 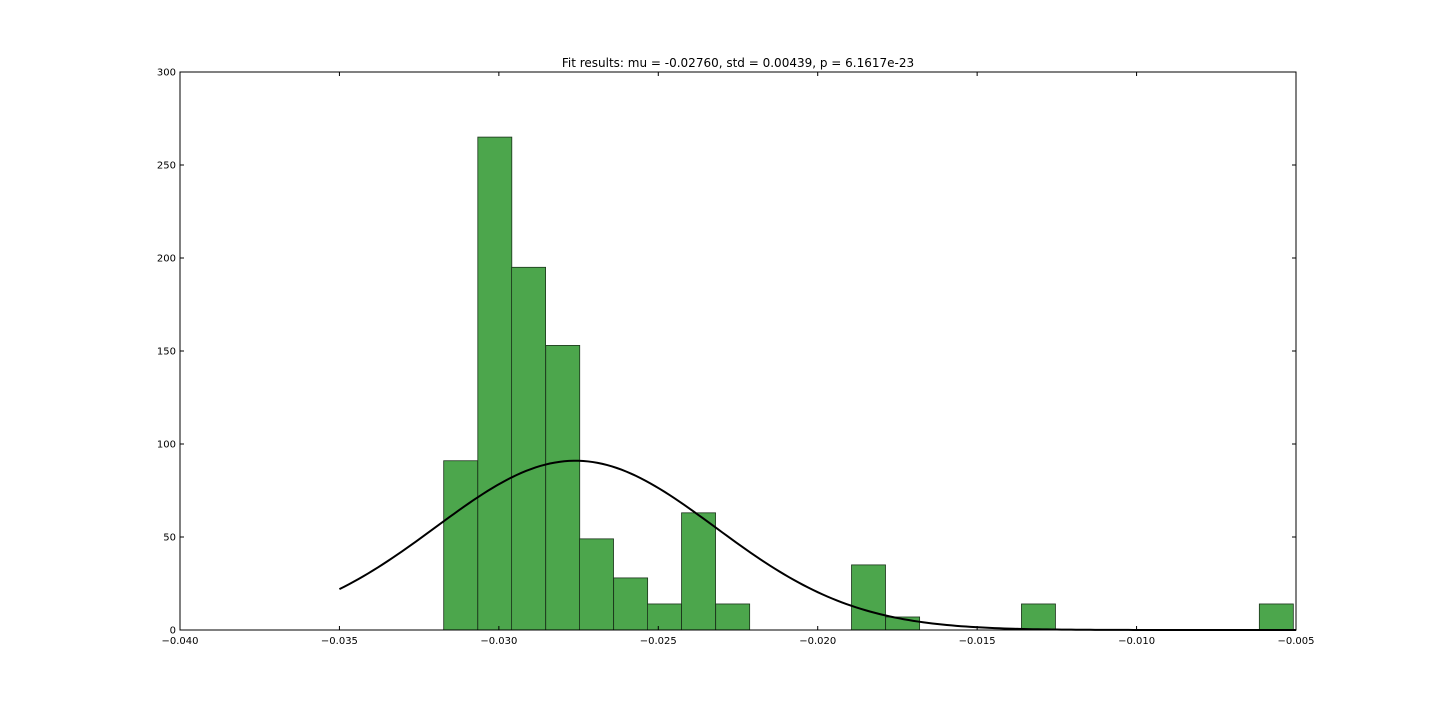 What do you see at coordinates (817, 641) in the screenshot?
I see `x-tick-label: −0.020` at bounding box center [817, 641].